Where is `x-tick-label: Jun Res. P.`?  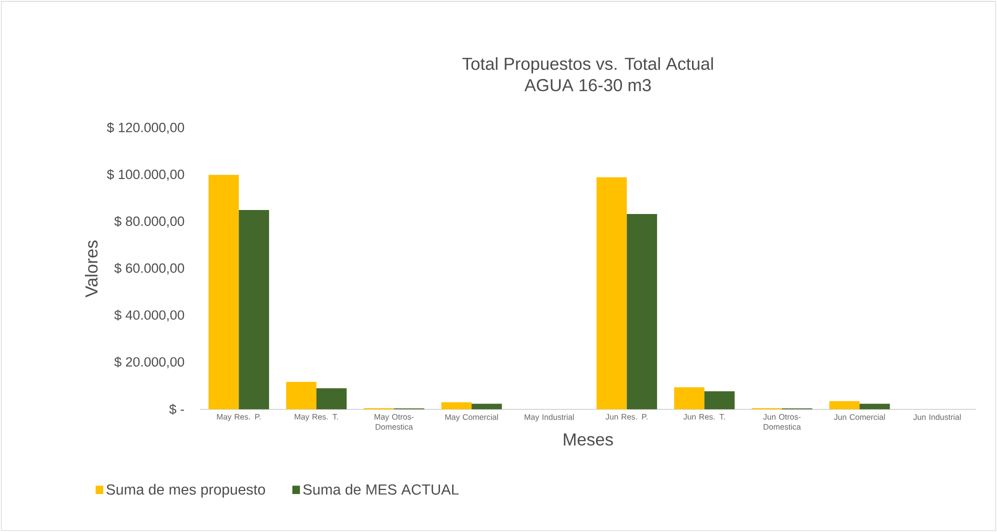
x-tick-label: Jun Res. P. is located at coordinates (627, 417).